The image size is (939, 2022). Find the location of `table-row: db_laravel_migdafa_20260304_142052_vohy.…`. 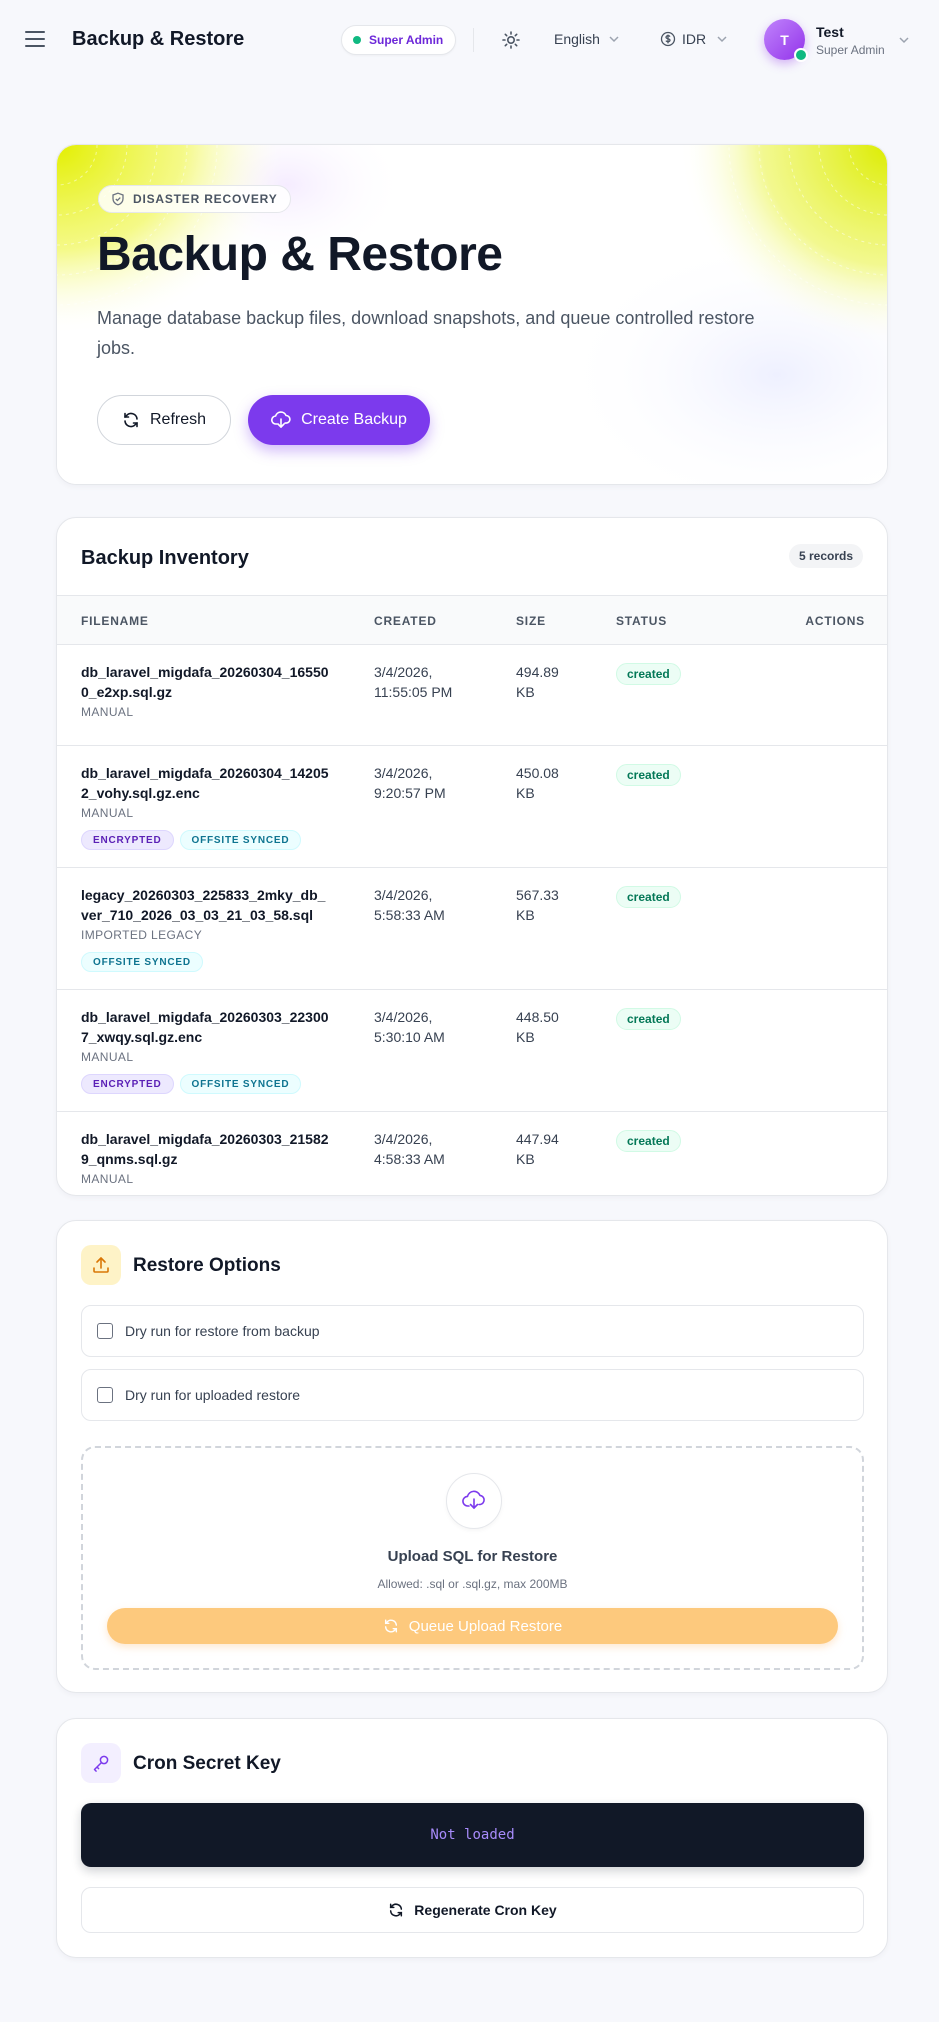

table-row: db_laravel_migdafa_20260304_142052_vohy.… is located at coordinates (472, 807).